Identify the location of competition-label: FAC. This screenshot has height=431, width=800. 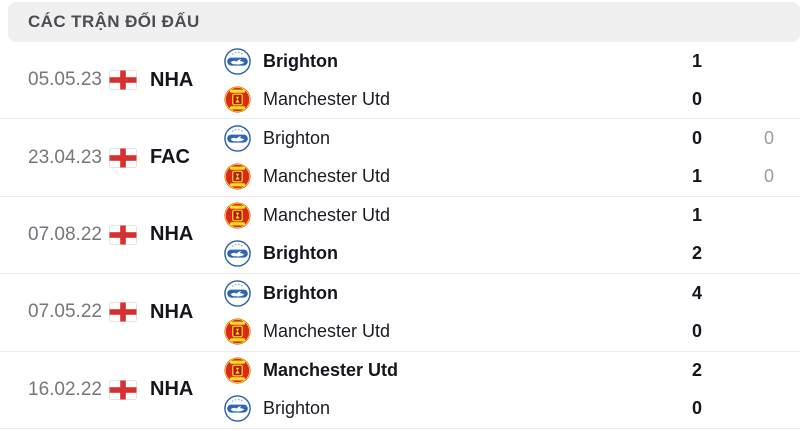
(170, 157).